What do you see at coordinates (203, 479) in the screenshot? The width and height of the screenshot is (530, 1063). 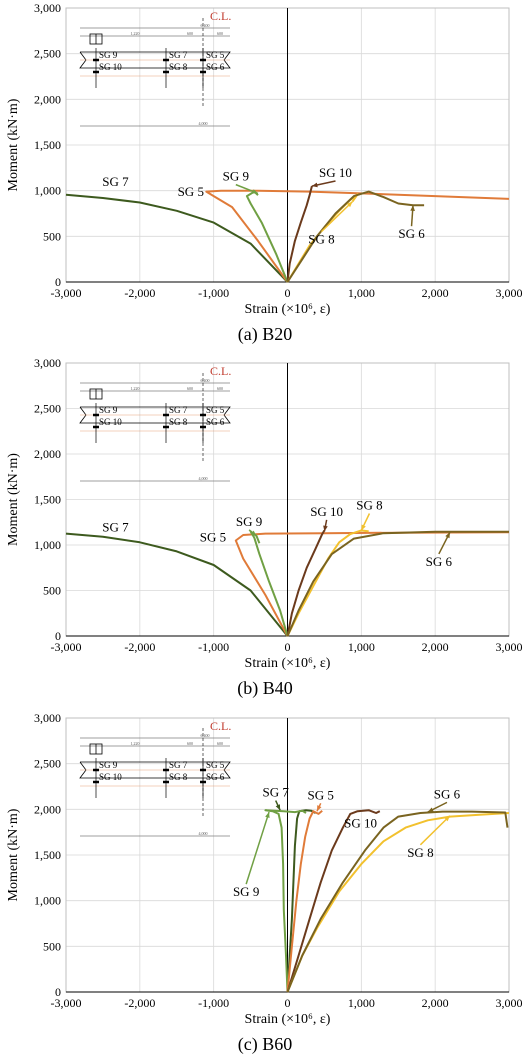 I see `inset-dim-label: 4,000` at bounding box center [203, 479].